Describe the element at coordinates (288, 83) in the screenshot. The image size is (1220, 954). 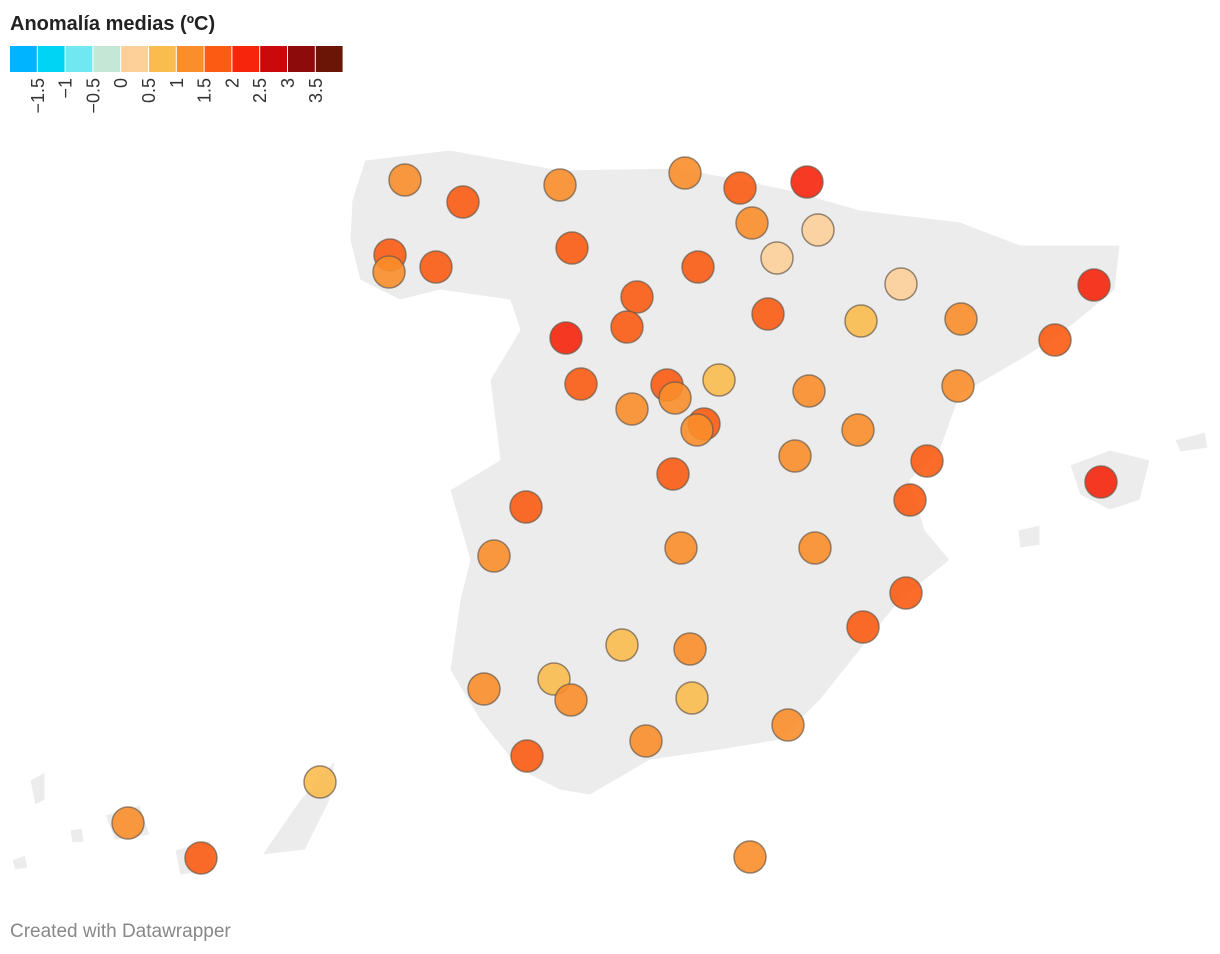
I see `legend-label: 3` at that location.